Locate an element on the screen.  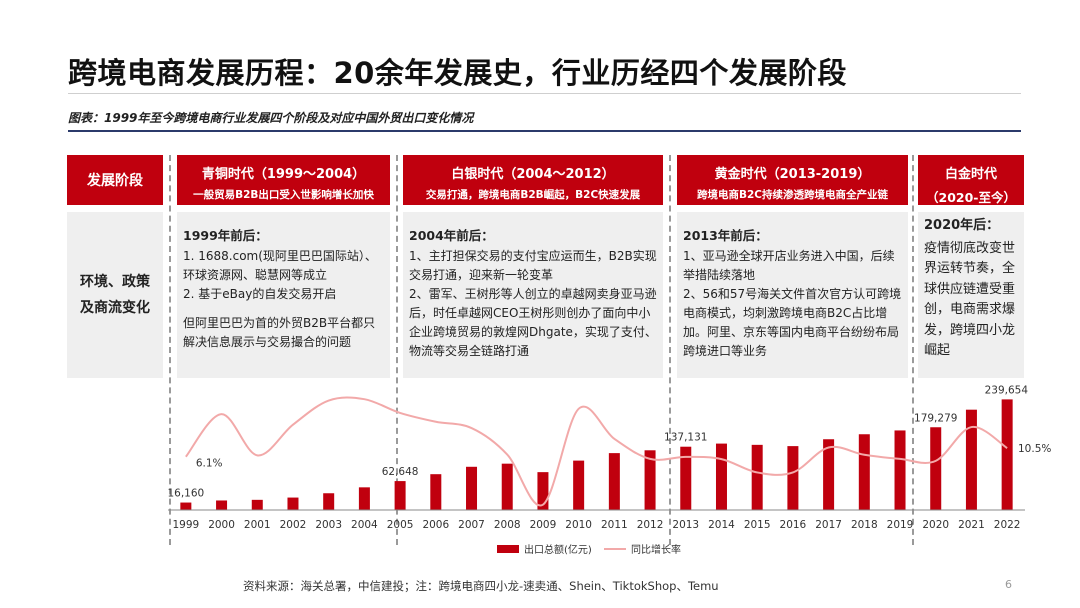
bar-value-label: 137,131 is located at coordinates (685, 438).